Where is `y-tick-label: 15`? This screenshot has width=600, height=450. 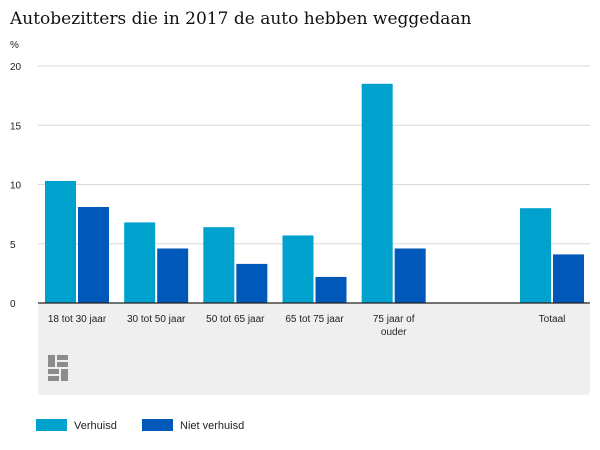
y-tick-label: 15 is located at coordinates (16, 126).